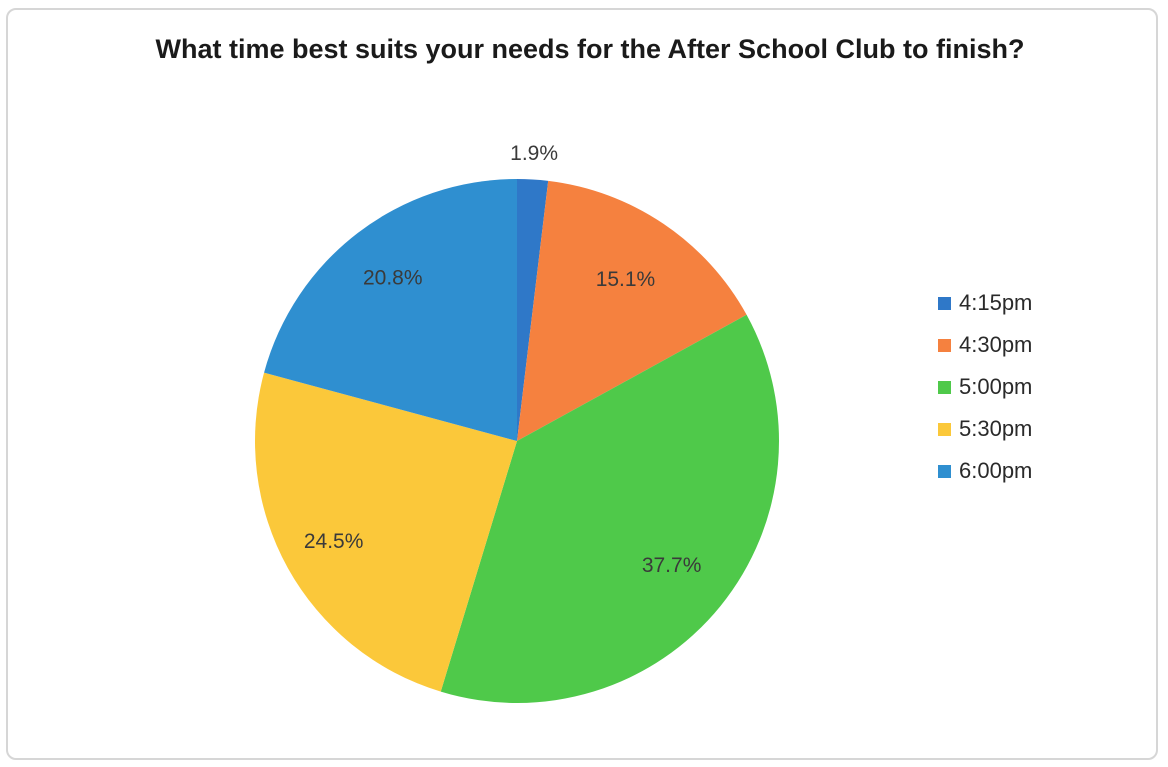 This screenshot has height=767, width=1168. Describe the element at coordinates (996, 302) in the screenshot. I see `legend-label: 4:15pm` at that location.